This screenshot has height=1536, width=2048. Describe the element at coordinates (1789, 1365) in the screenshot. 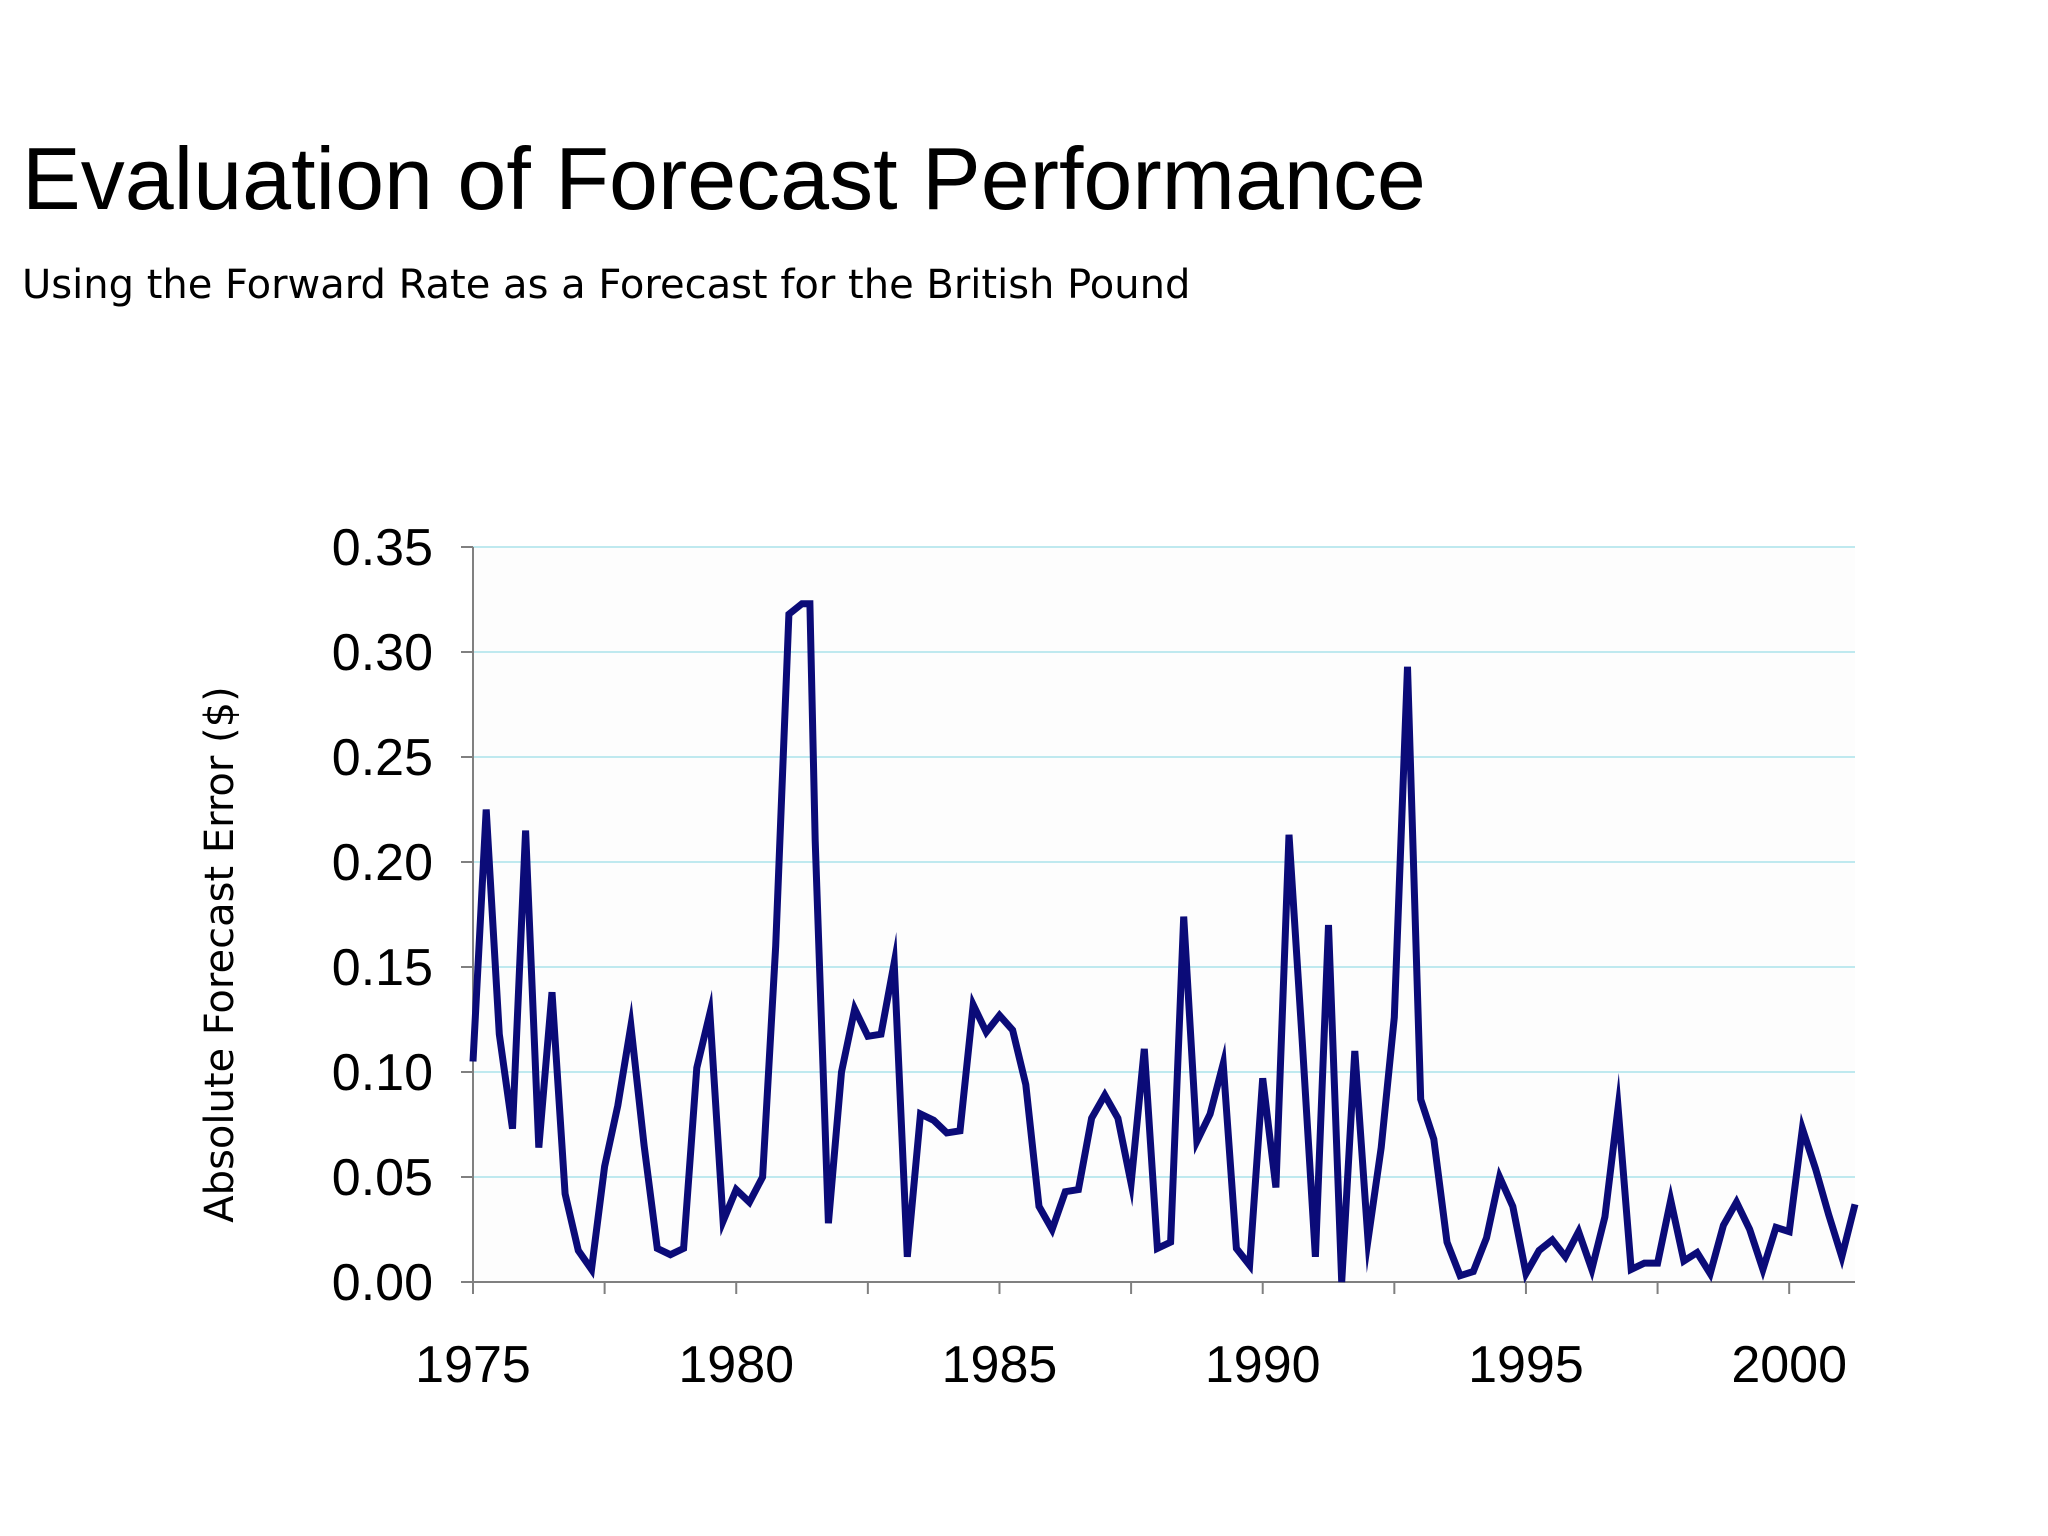

I see `x-tick-label: 2000` at that location.